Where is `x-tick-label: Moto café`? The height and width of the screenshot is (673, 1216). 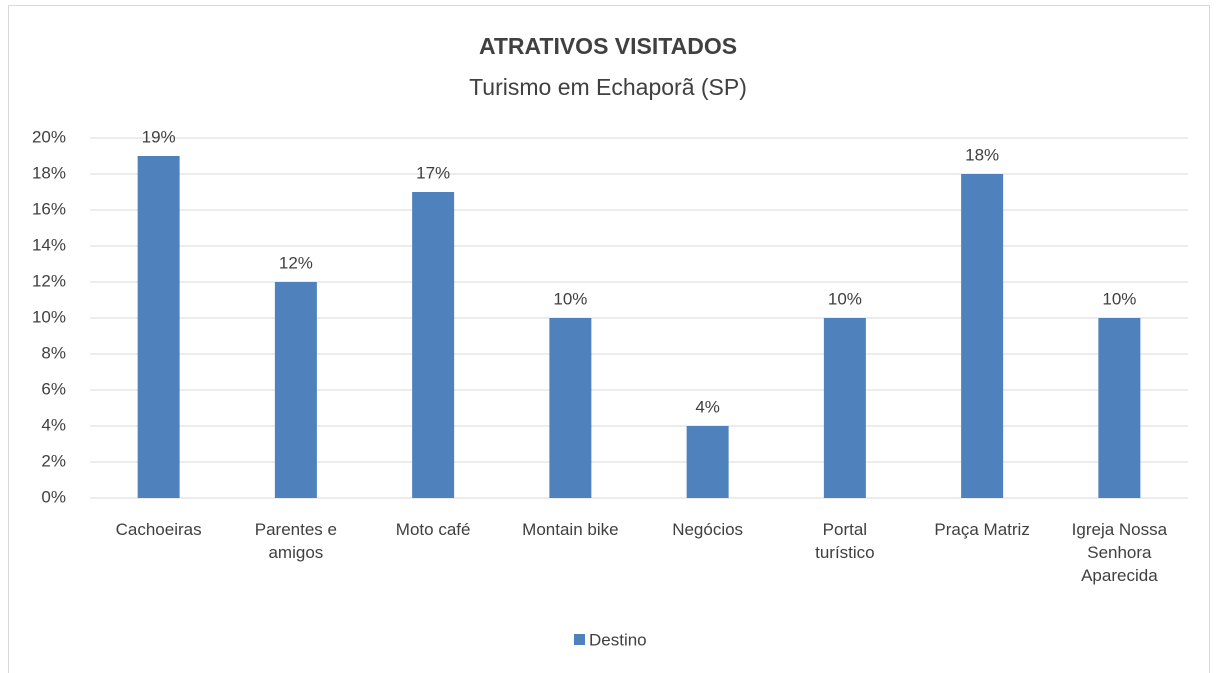
x-tick-label: Moto café is located at coordinates (433, 529).